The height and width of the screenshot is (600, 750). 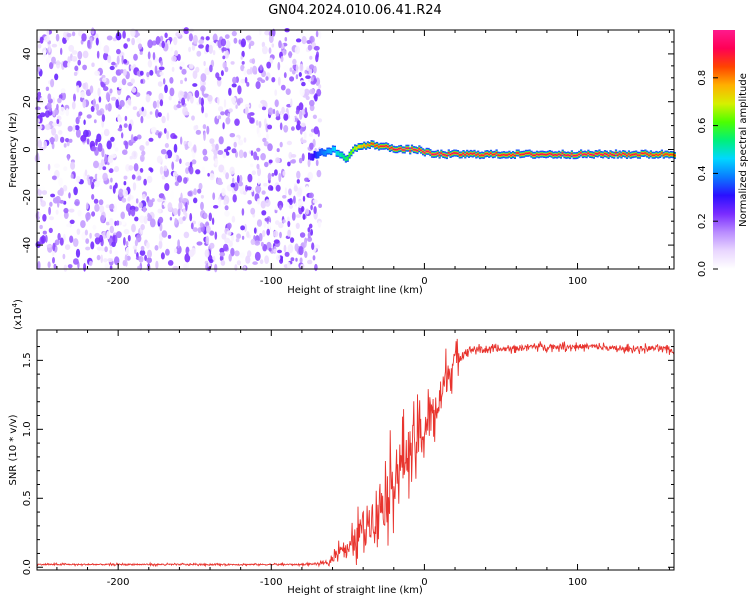 I want to click on colorbar-ticks: 0.0 0.2 0.4 0.6 0.8, so click(x=707, y=173).